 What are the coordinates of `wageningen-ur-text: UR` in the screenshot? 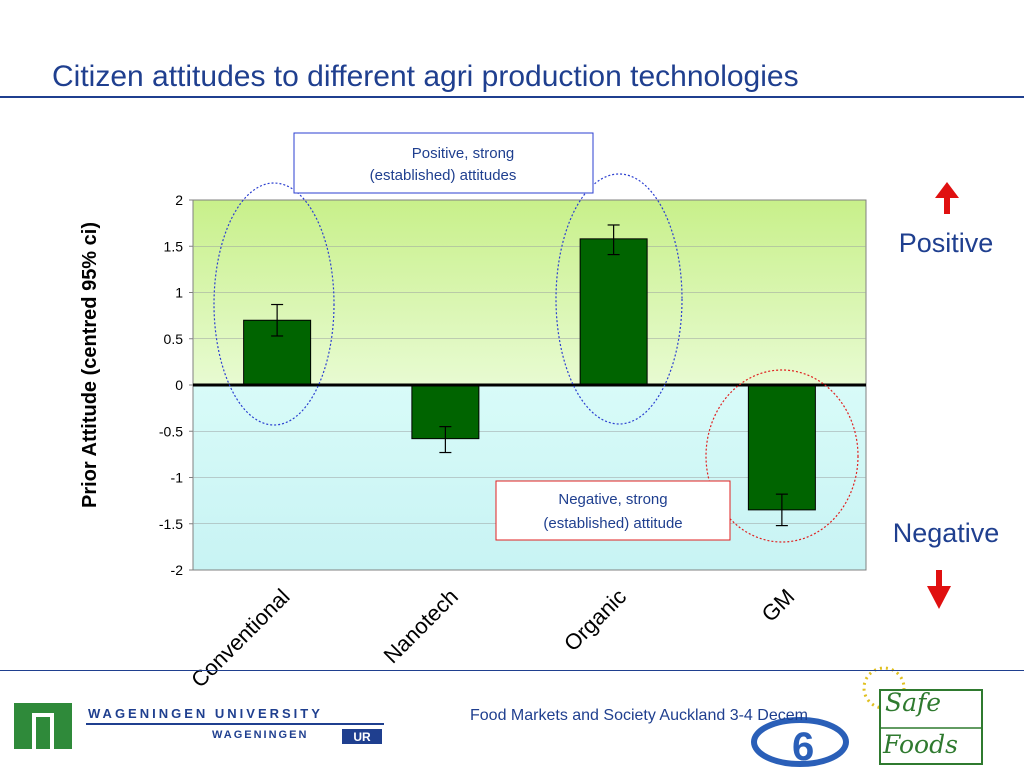 It's located at (362, 737).